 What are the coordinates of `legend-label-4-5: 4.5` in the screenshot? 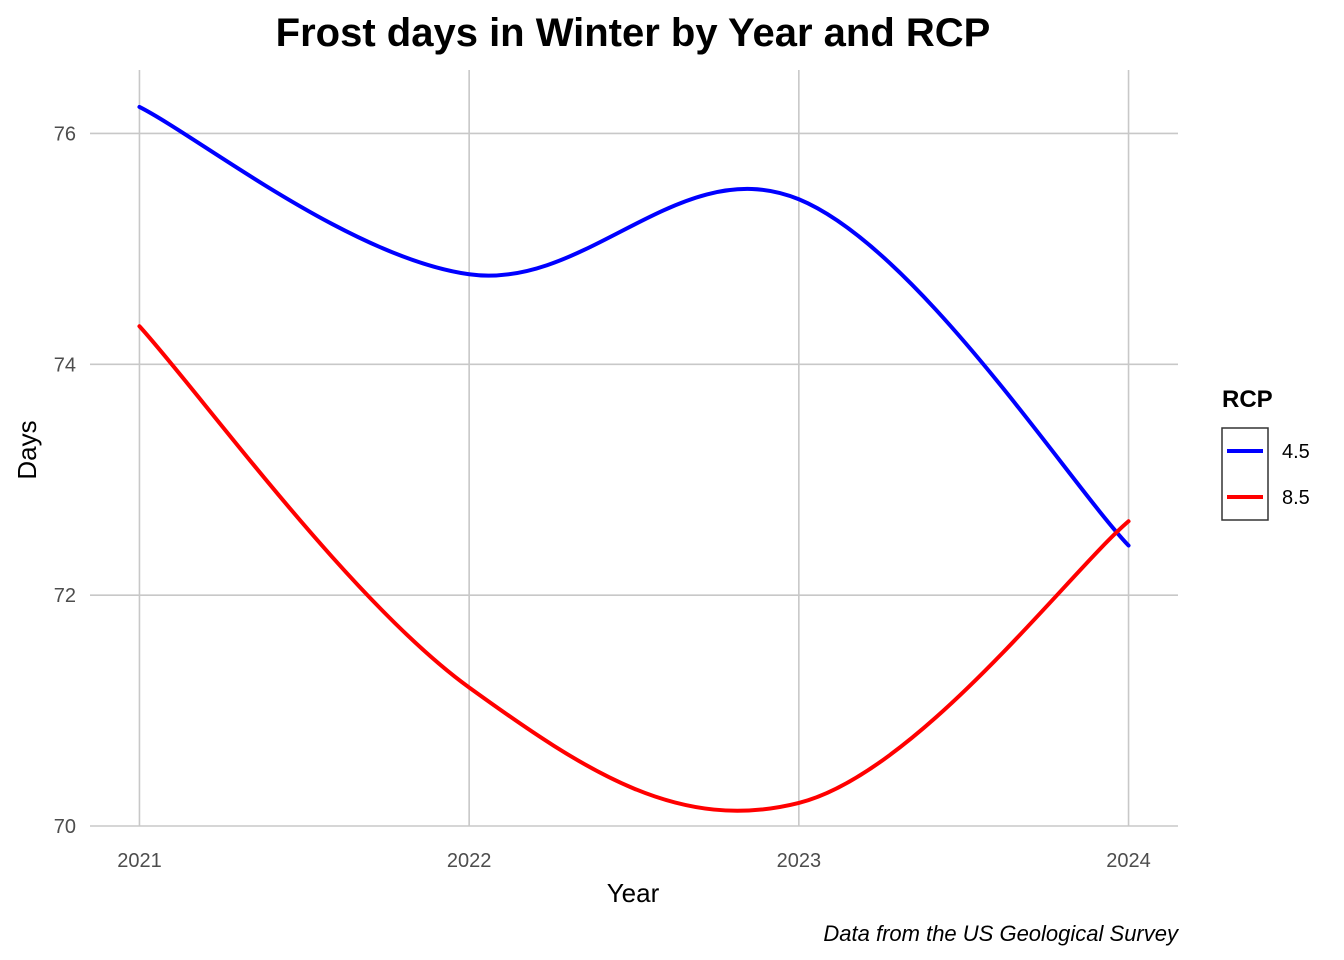 It's located at (1296, 452).